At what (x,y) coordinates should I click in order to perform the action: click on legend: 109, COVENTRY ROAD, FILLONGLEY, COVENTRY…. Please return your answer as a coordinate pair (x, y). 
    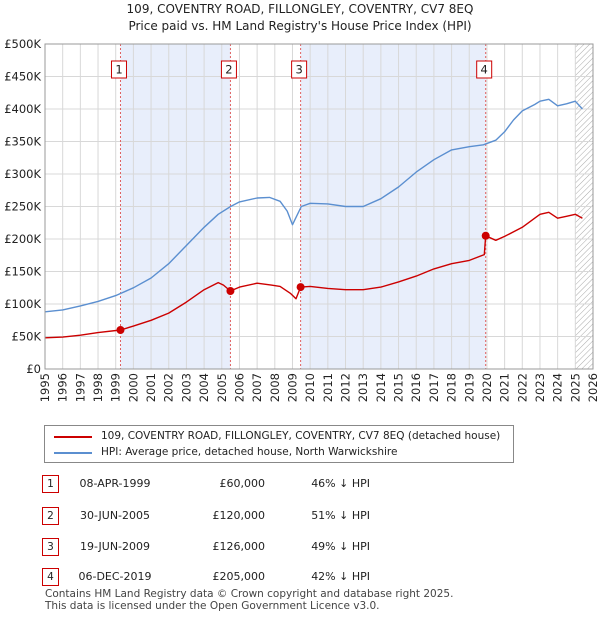
    Looking at the image, I should click on (279, 444).